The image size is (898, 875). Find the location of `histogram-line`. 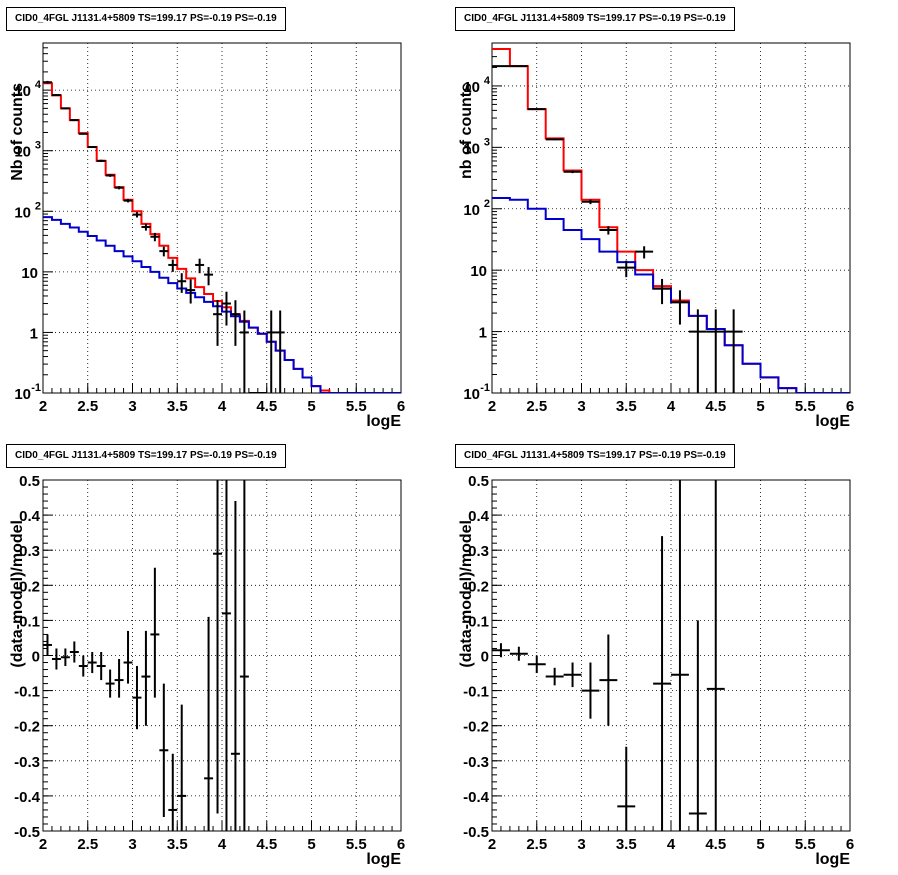

histogram-line is located at coordinates (222, 304).